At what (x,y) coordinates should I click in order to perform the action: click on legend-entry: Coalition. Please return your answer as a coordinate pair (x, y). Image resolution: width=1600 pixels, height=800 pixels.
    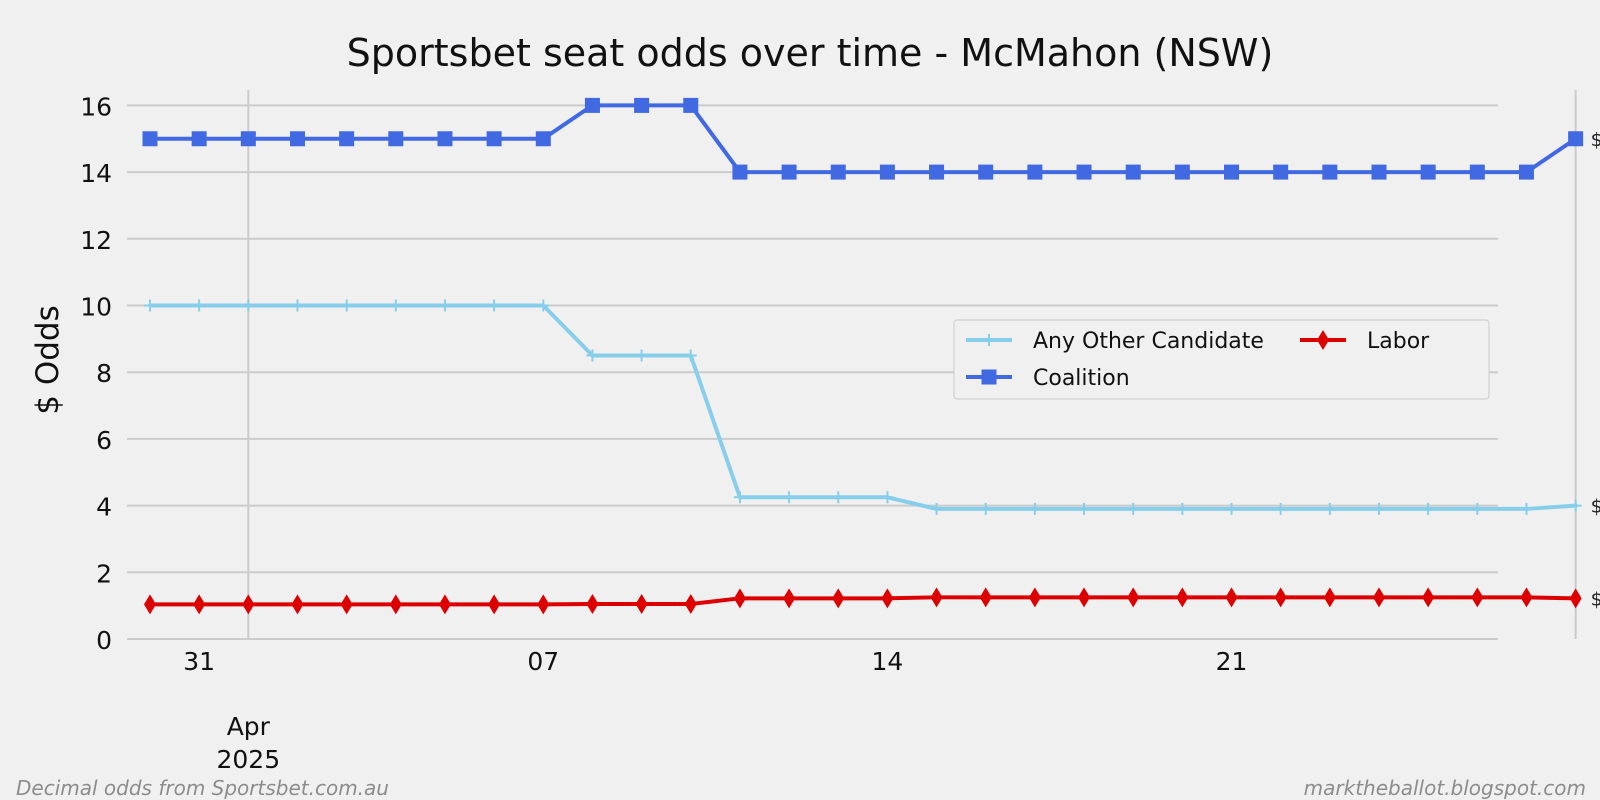
    Looking at the image, I should click on (1048, 378).